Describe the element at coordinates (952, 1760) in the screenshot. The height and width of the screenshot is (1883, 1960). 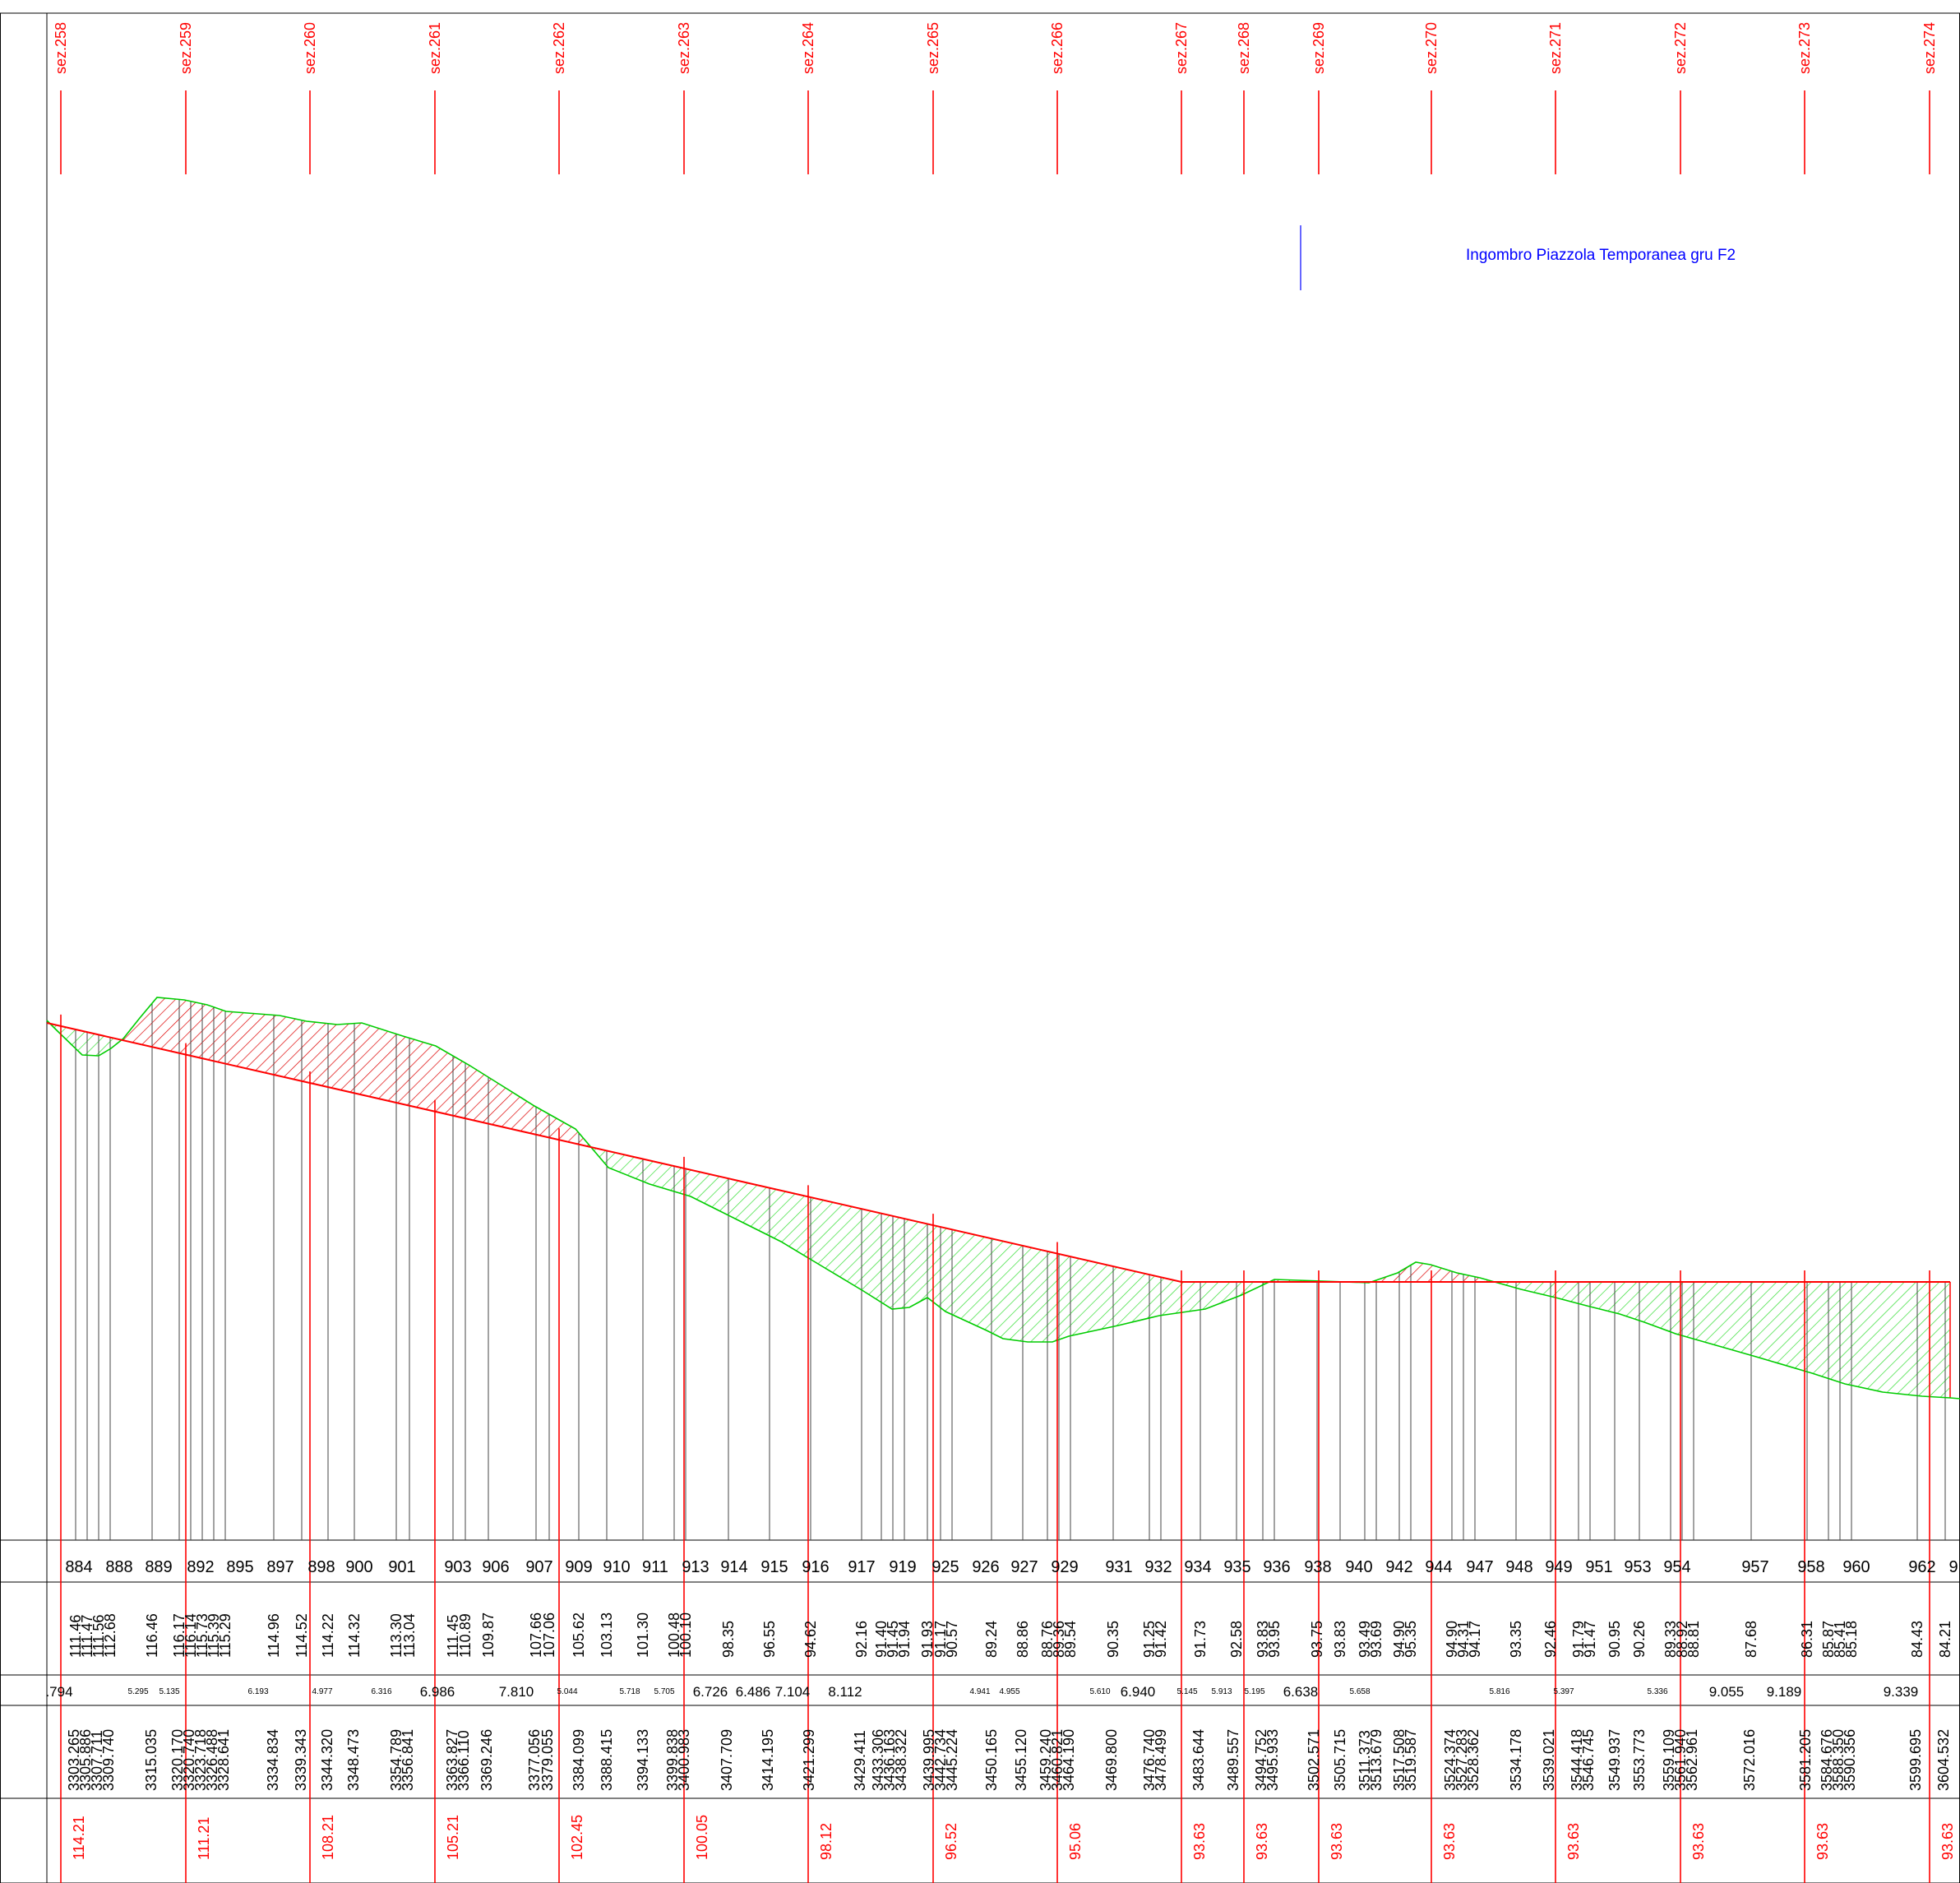
I see `progressive-distance: 3445.224` at that location.